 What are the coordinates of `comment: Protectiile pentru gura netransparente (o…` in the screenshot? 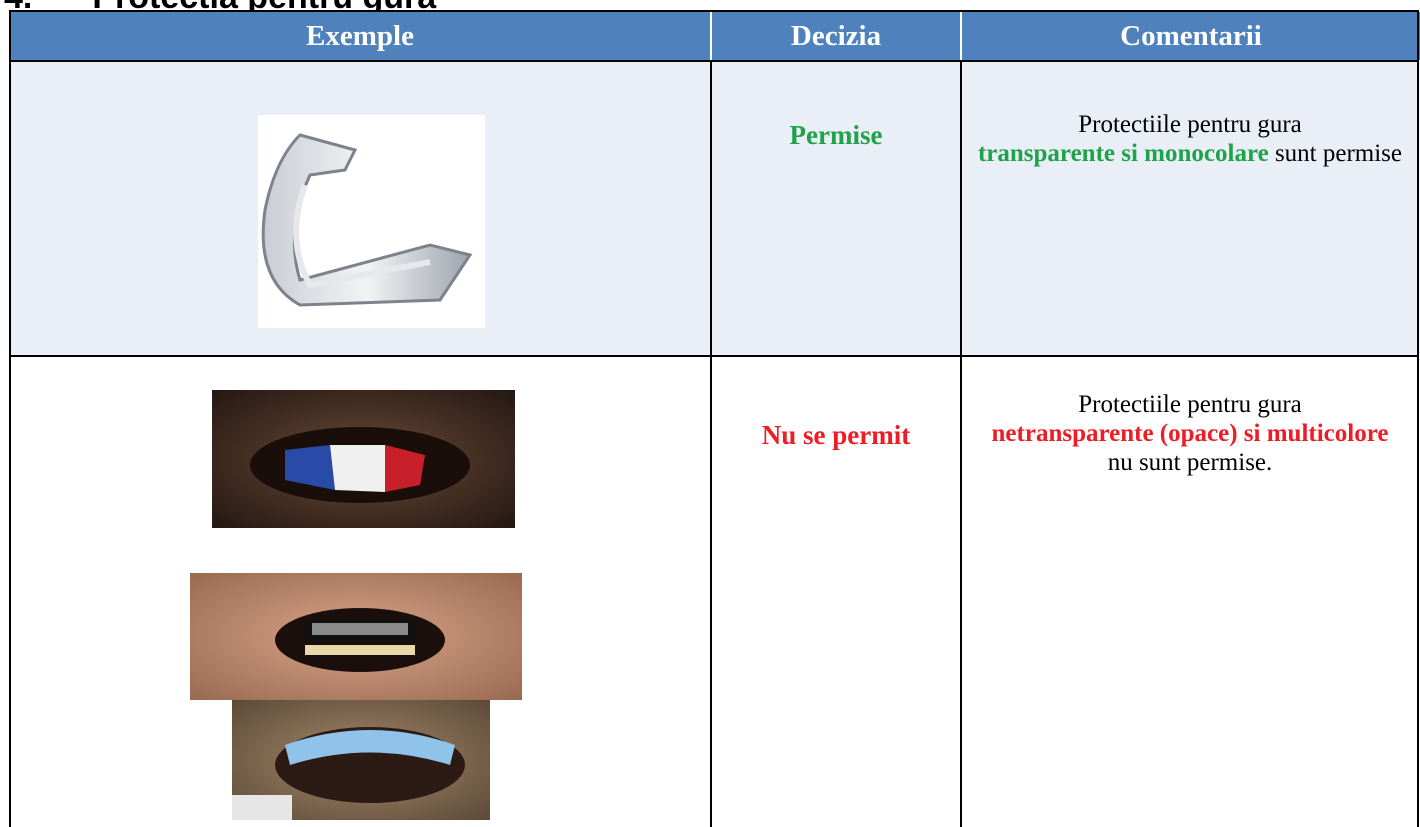 It's located at (1190, 433).